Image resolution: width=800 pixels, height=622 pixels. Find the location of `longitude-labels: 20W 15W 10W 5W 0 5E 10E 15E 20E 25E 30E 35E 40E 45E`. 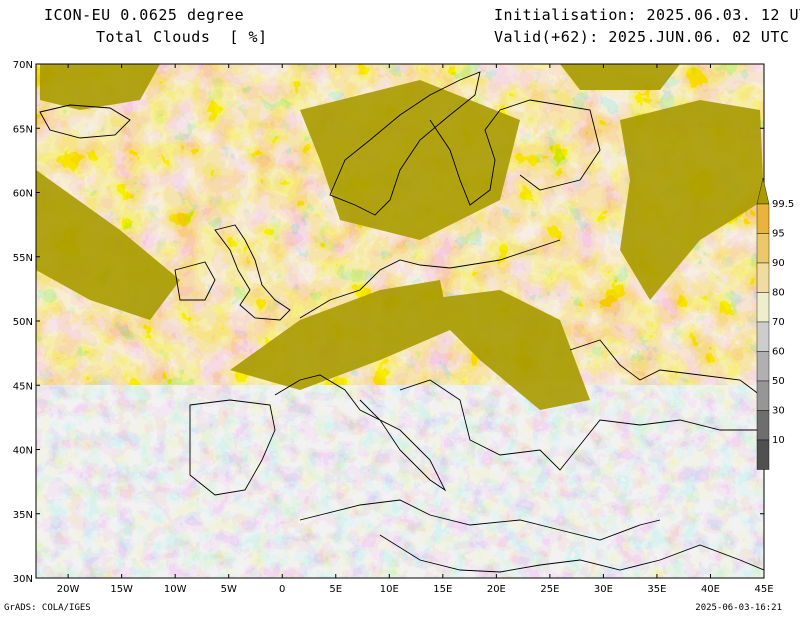

longitude-labels: 20W 15W 10W 5W 0 5E 10E 15E 20E 25E 30E 35E 40E 45E is located at coordinates (415, 589).